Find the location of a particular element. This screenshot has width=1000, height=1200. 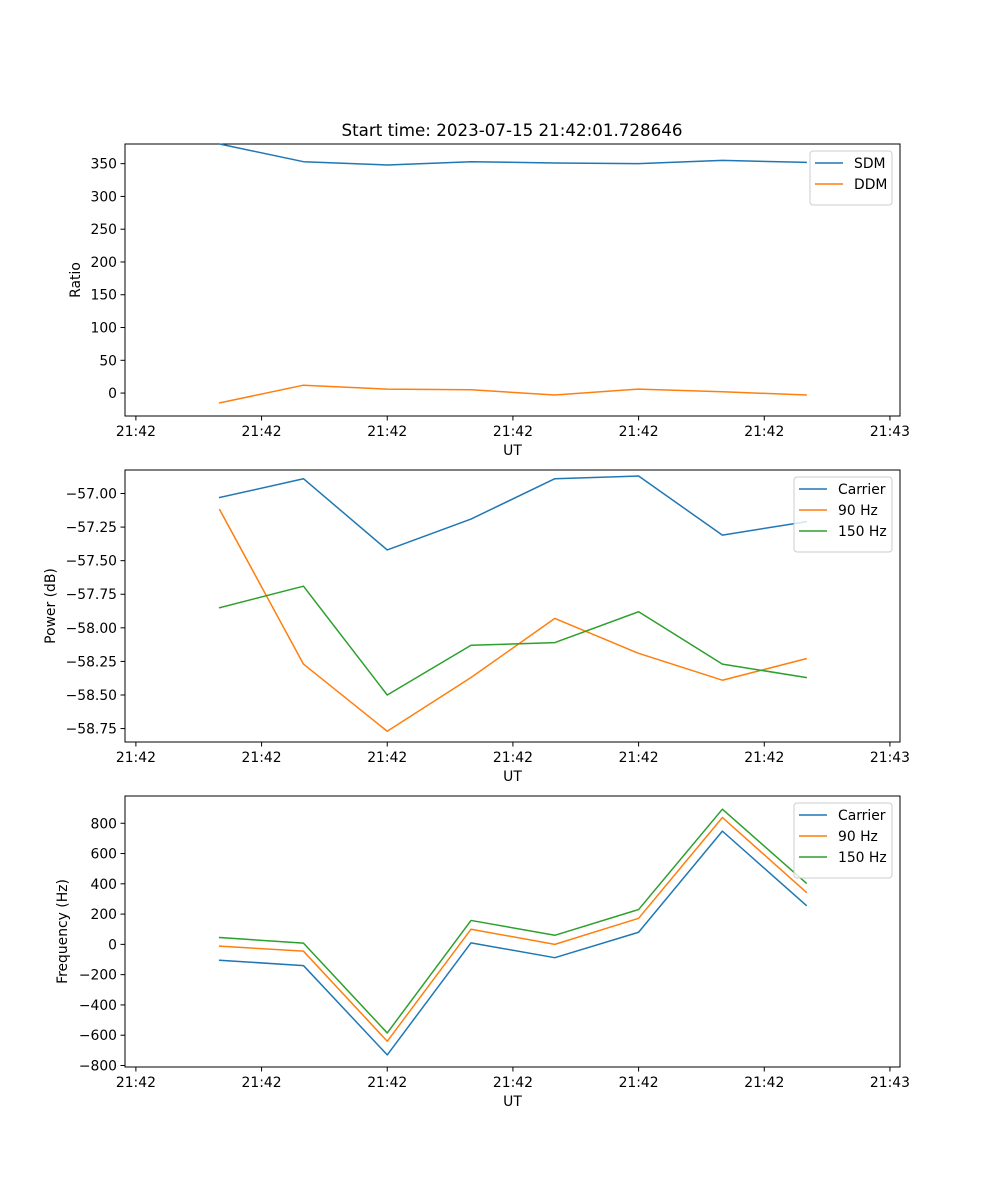

y-tick-label: −58.50 is located at coordinates (91, 696).